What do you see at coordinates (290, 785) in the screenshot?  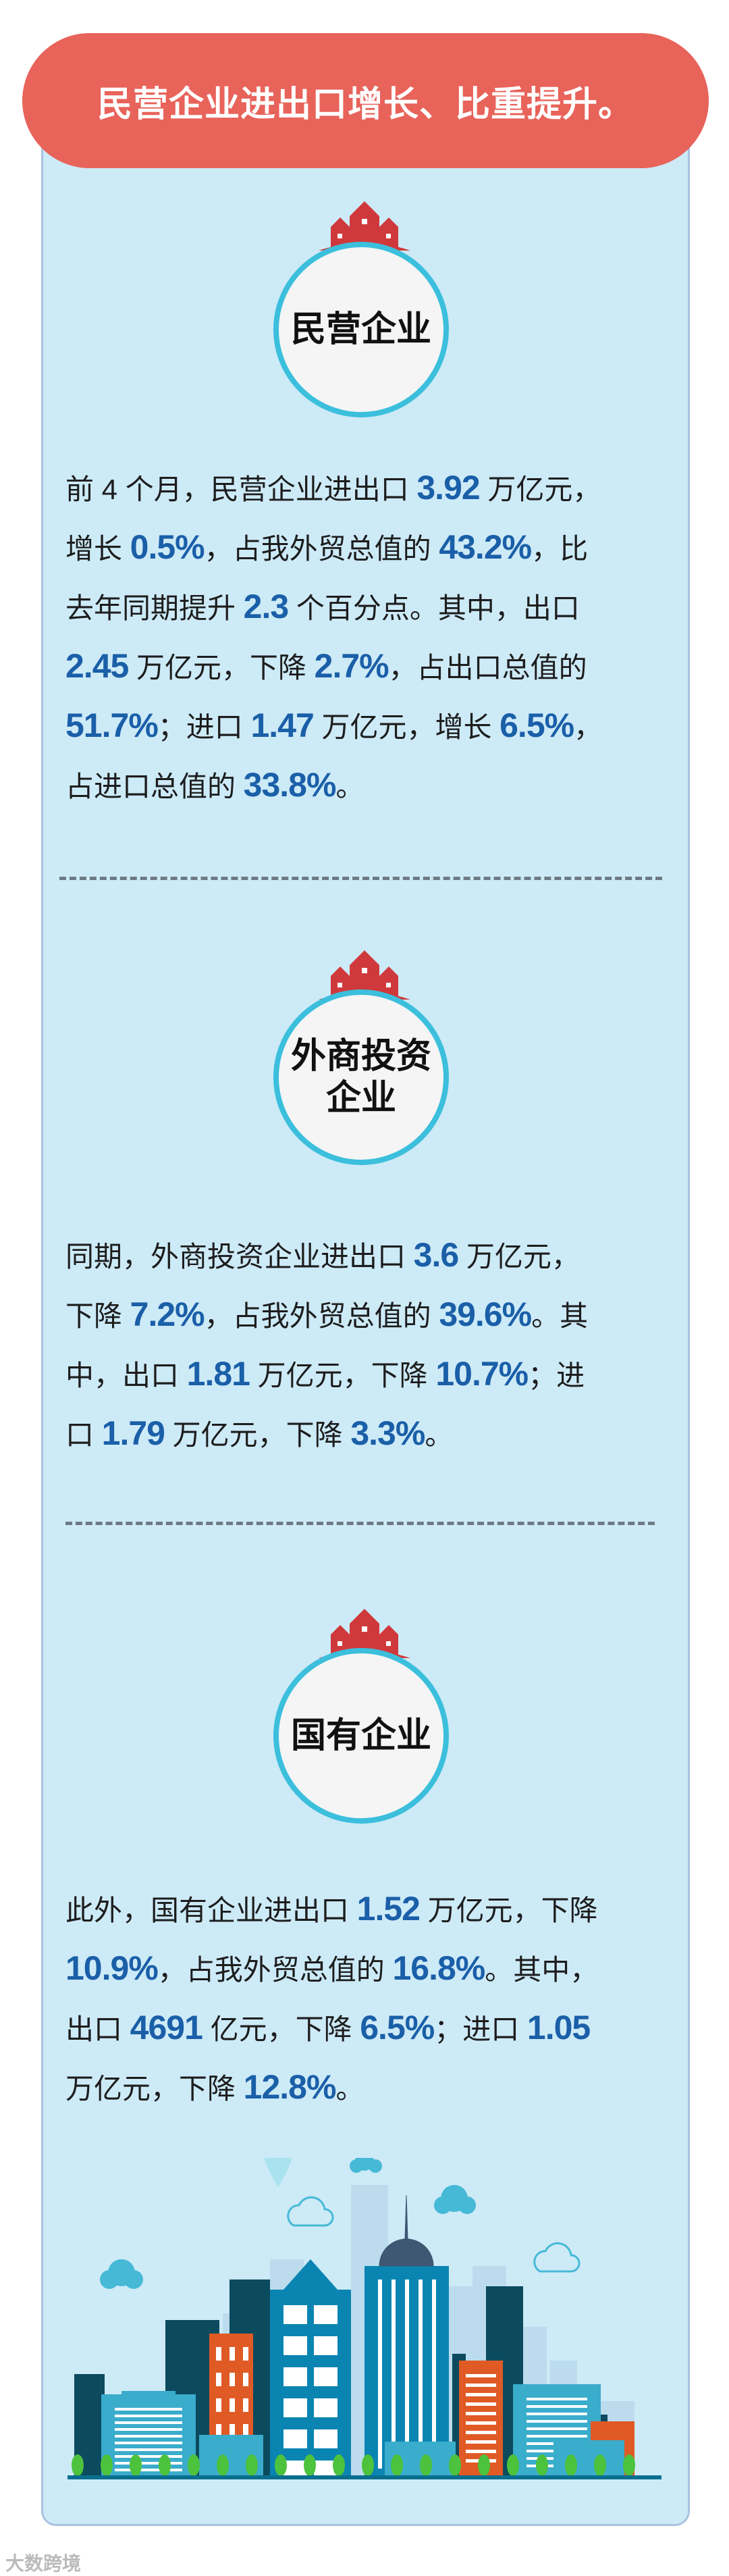 I see `highlight-number: 33.8%` at bounding box center [290, 785].